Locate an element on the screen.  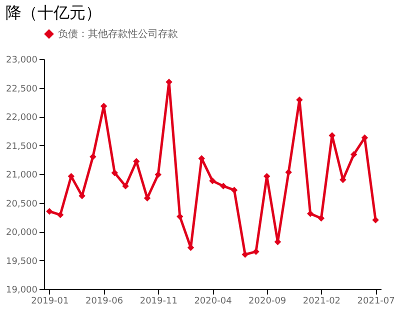
y-tick-label: 22,000 is located at coordinates (22, 118).